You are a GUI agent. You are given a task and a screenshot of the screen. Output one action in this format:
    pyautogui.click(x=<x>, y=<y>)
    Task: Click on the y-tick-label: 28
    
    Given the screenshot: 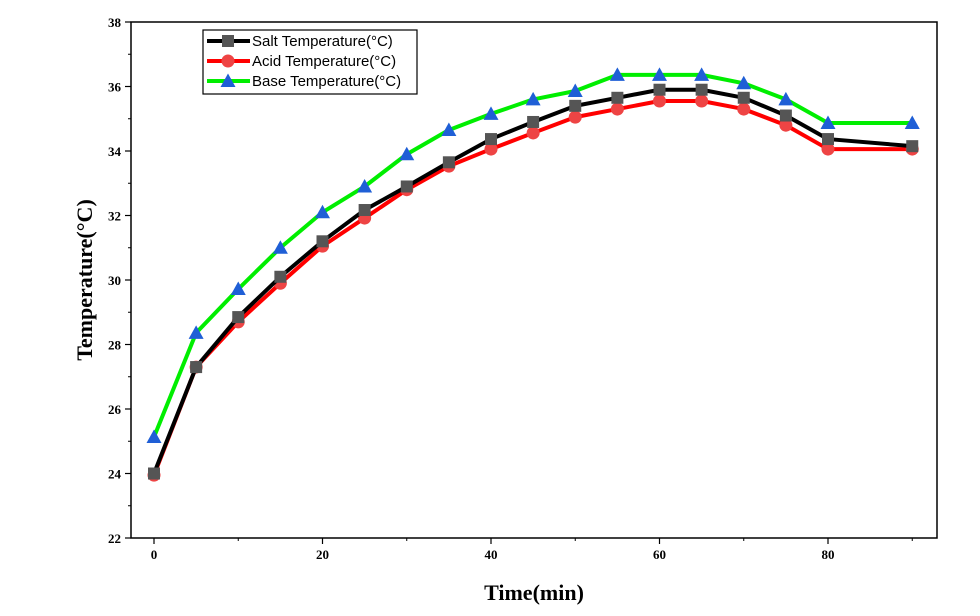 What is the action you would take?
    pyautogui.click(x=115, y=345)
    